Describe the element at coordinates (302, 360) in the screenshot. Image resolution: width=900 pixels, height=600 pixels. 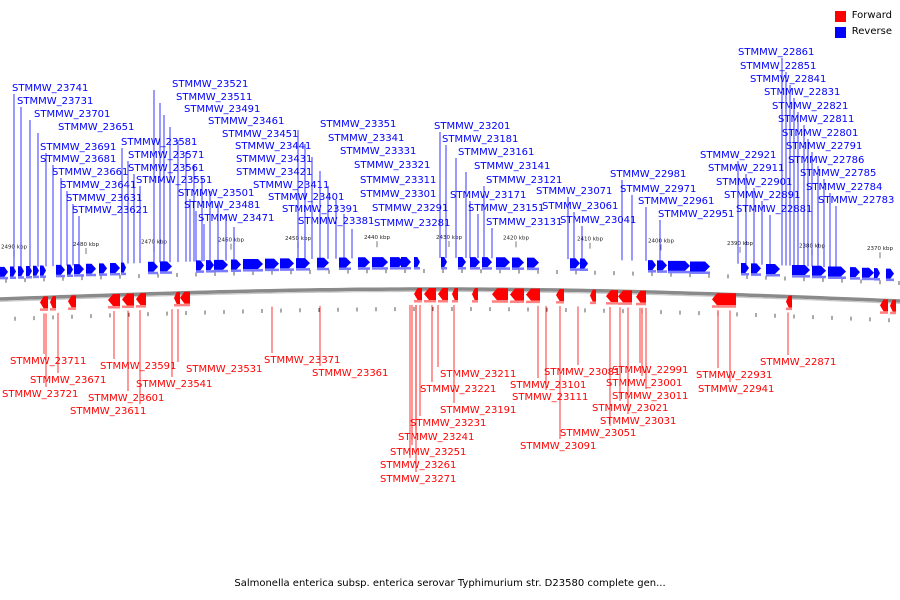
I see `forward-gene-label: STMMW_23371` at that location.